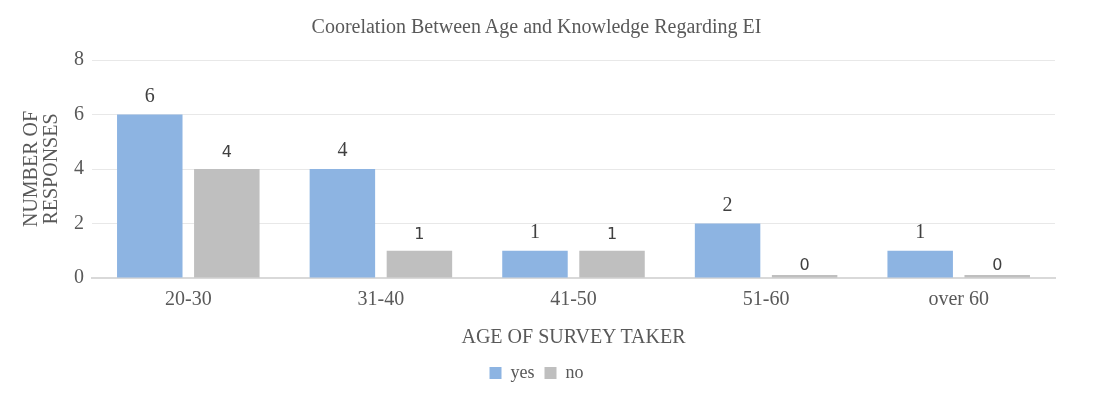  I want to click on data-label: 2, so click(727, 203).